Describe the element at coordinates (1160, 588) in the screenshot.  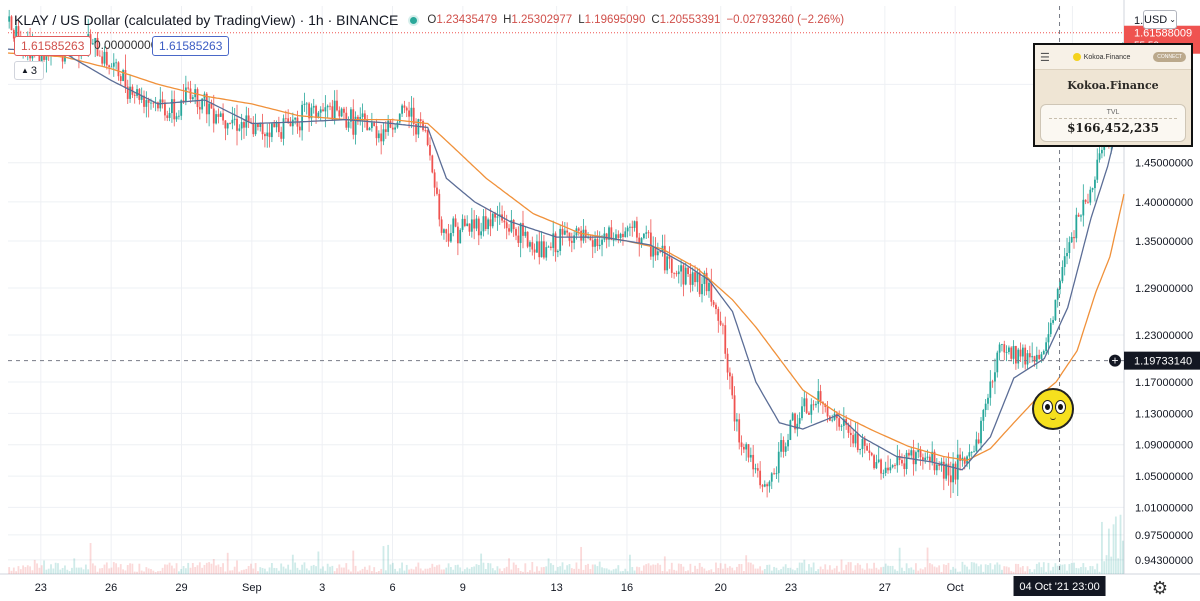
I see `gear-icon: ⚙` at that location.